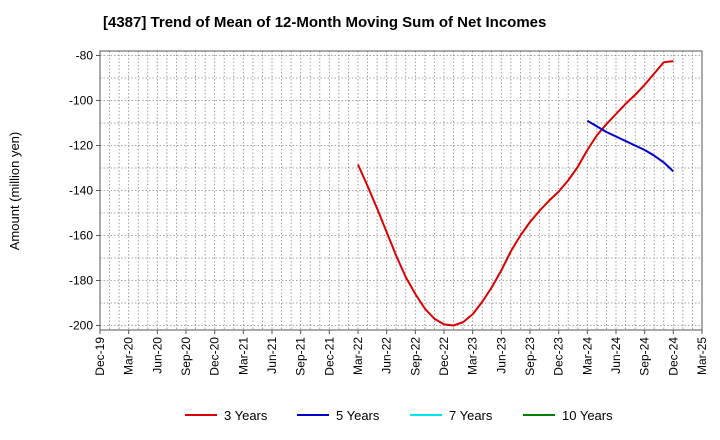  What do you see at coordinates (444, 356) in the screenshot?
I see `x-tick-label: Dec-22` at bounding box center [444, 356].